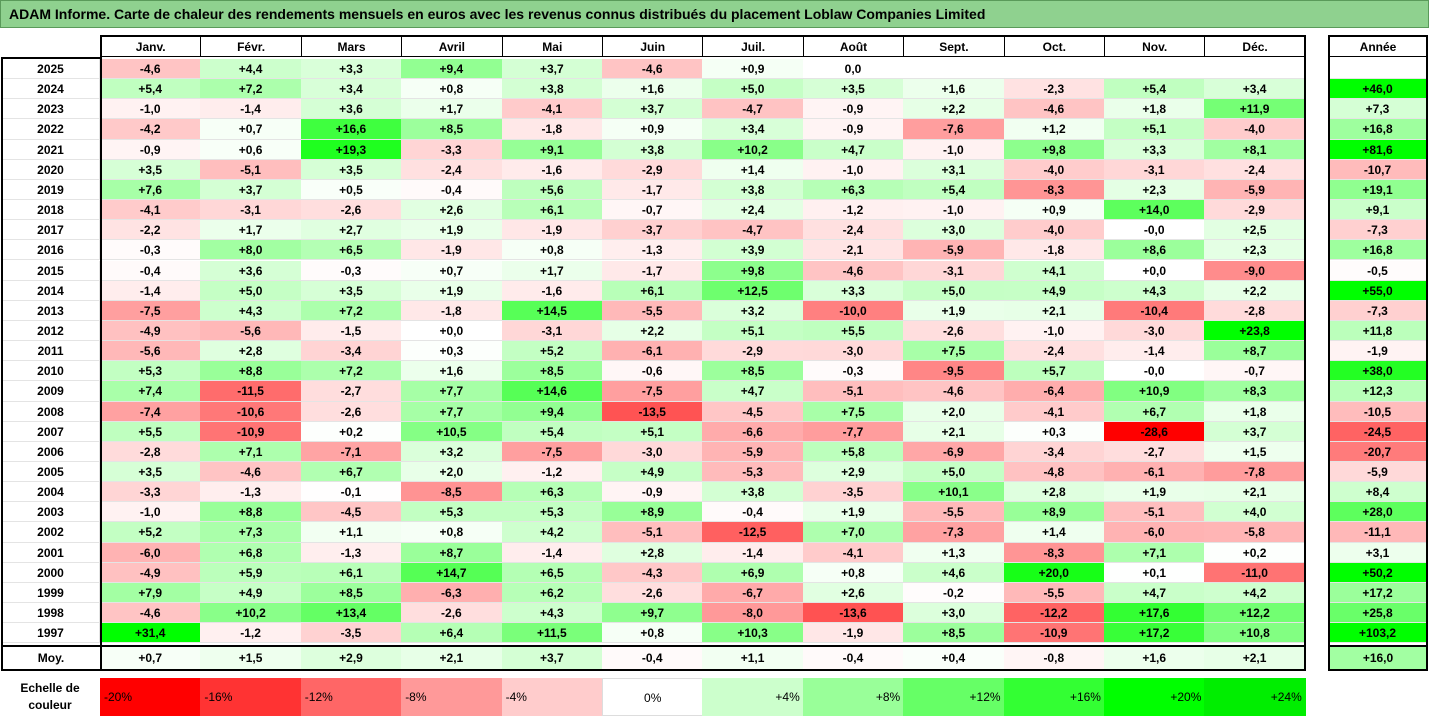 The width and height of the screenshot is (1431, 718). What do you see at coordinates (1378, 492) in the screenshot?
I see `annual-cell: +8,4` at bounding box center [1378, 492].